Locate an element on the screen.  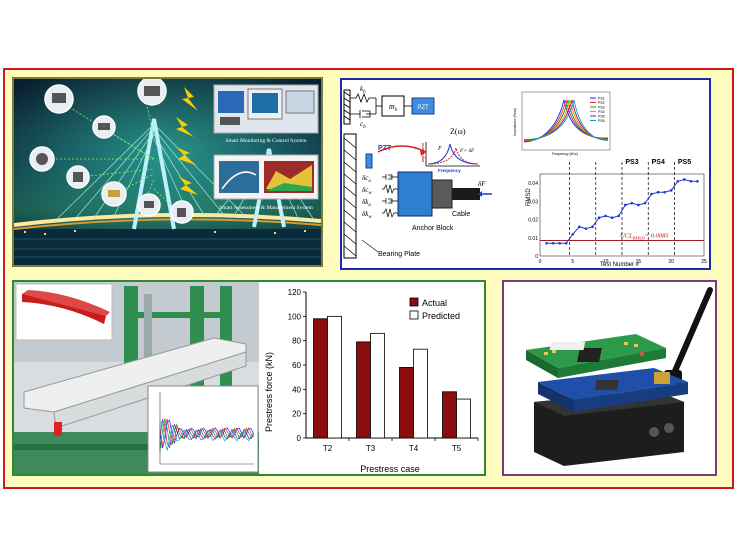
prestress-legend-label: Actual is located at coordinates (434, 303).